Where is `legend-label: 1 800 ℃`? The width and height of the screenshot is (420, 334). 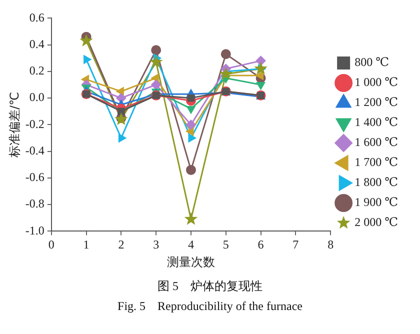
legend-label: 1 800 ℃ is located at coordinates (376, 182).